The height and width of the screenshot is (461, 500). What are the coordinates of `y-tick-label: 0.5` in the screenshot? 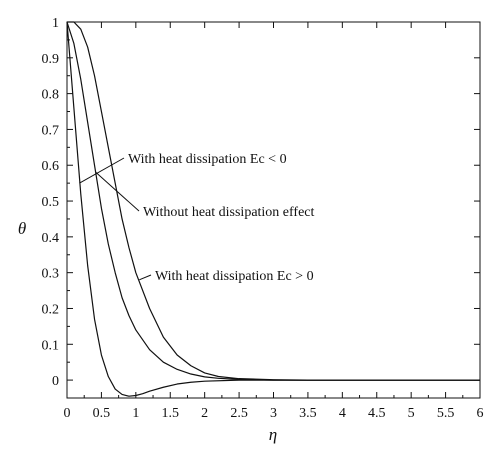 It's located at (51, 202).